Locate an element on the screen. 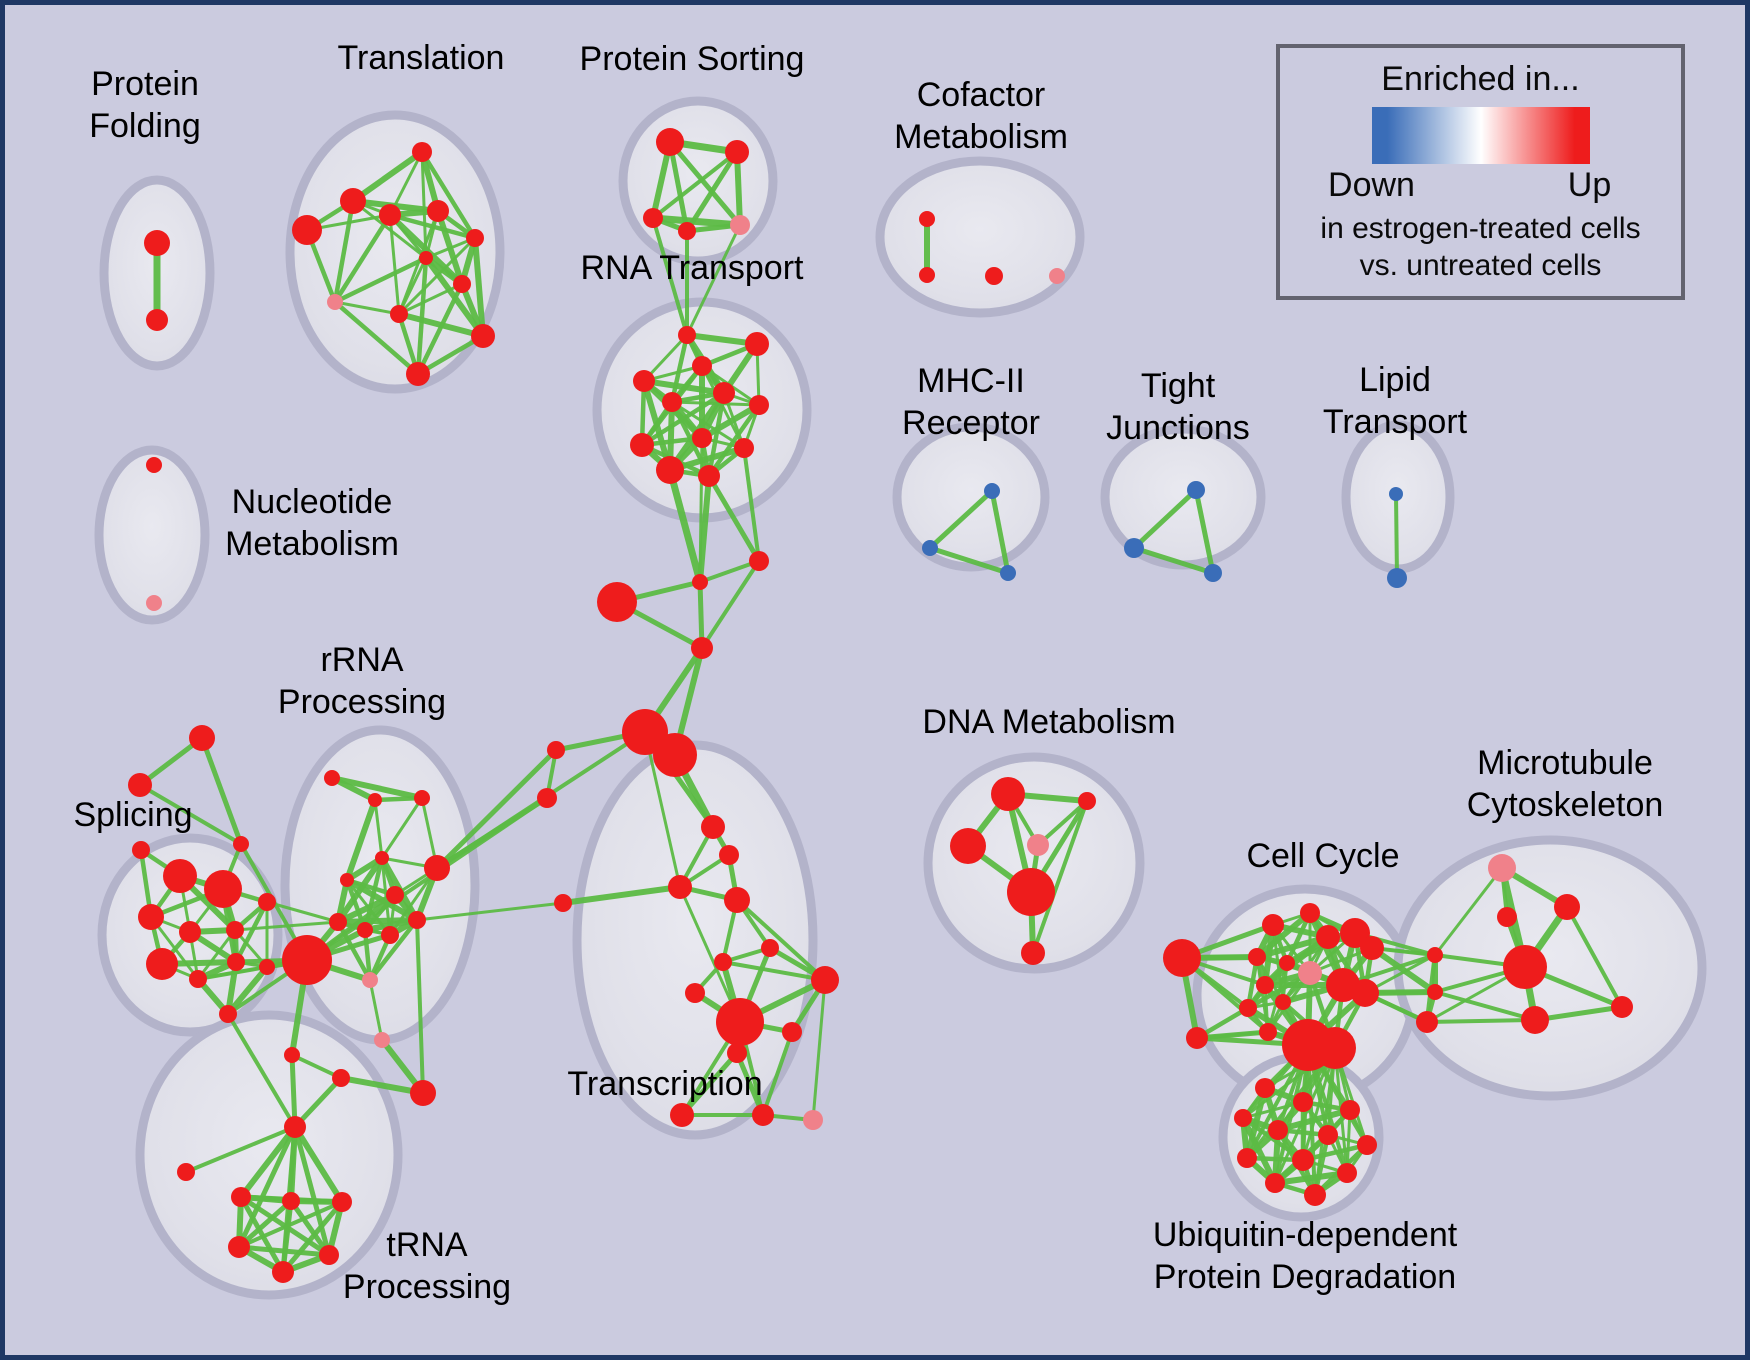 This screenshot has height=1360, width=1750. cluster-label-trna-processing: tRNA Processing is located at coordinates (427, 1266).